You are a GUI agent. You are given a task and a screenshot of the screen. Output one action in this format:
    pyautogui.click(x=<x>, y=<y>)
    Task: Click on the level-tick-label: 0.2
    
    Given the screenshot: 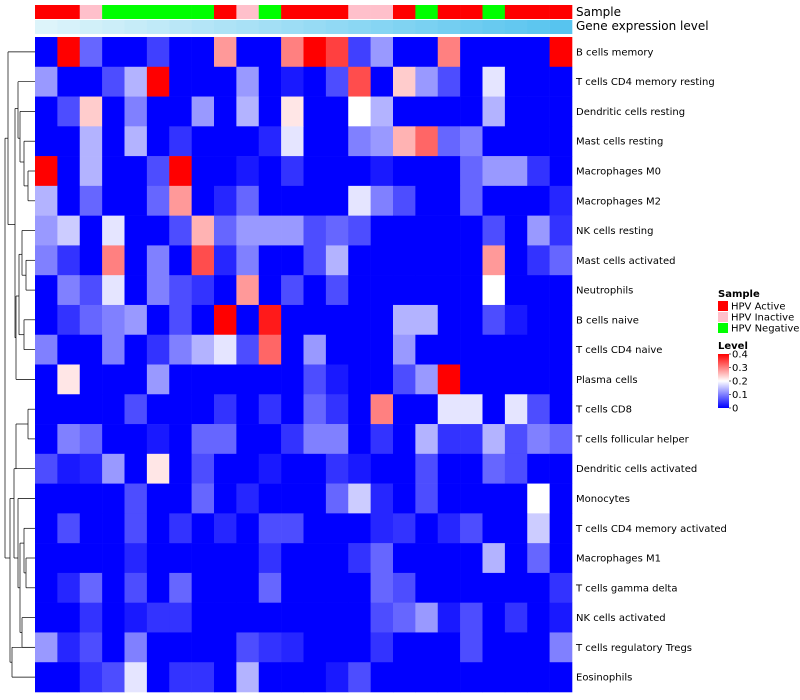 What is the action you would take?
    pyautogui.click(x=740, y=382)
    